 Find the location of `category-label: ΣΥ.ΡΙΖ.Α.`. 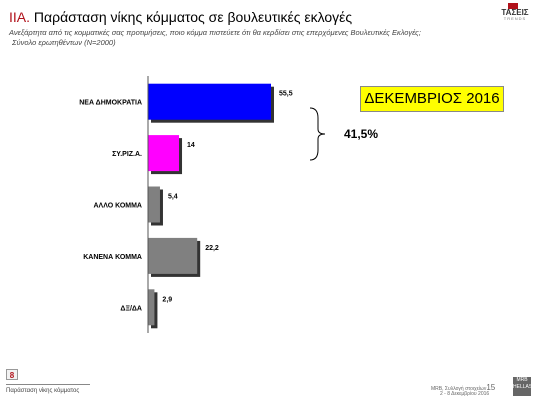

category-label: ΣΥ.ΡΙΖ.Α. is located at coordinates (127, 154).